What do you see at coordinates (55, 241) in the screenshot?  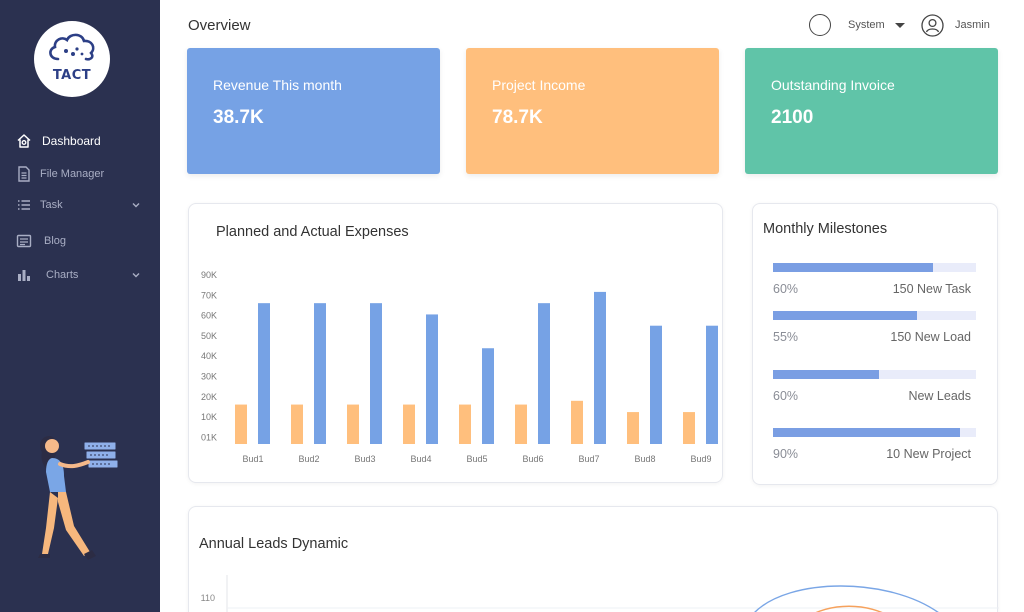 I see `sidebar-item-label: Blog` at bounding box center [55, 241].